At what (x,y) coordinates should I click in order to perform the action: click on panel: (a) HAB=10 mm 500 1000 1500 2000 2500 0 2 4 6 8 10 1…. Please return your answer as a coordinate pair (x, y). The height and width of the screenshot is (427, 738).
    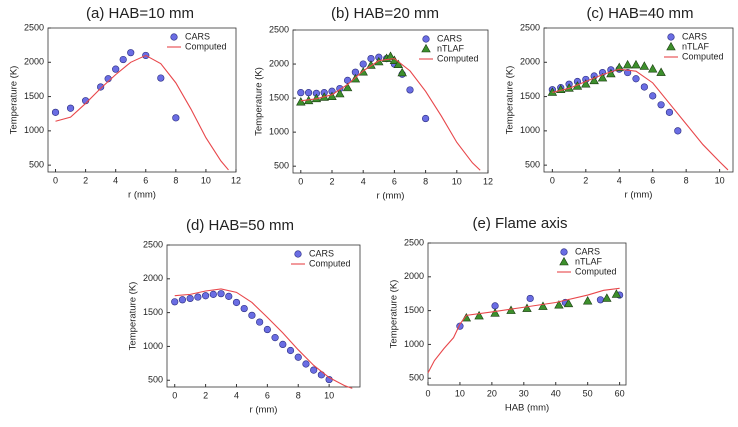
    Looking at the image, I should click on (125, 103).